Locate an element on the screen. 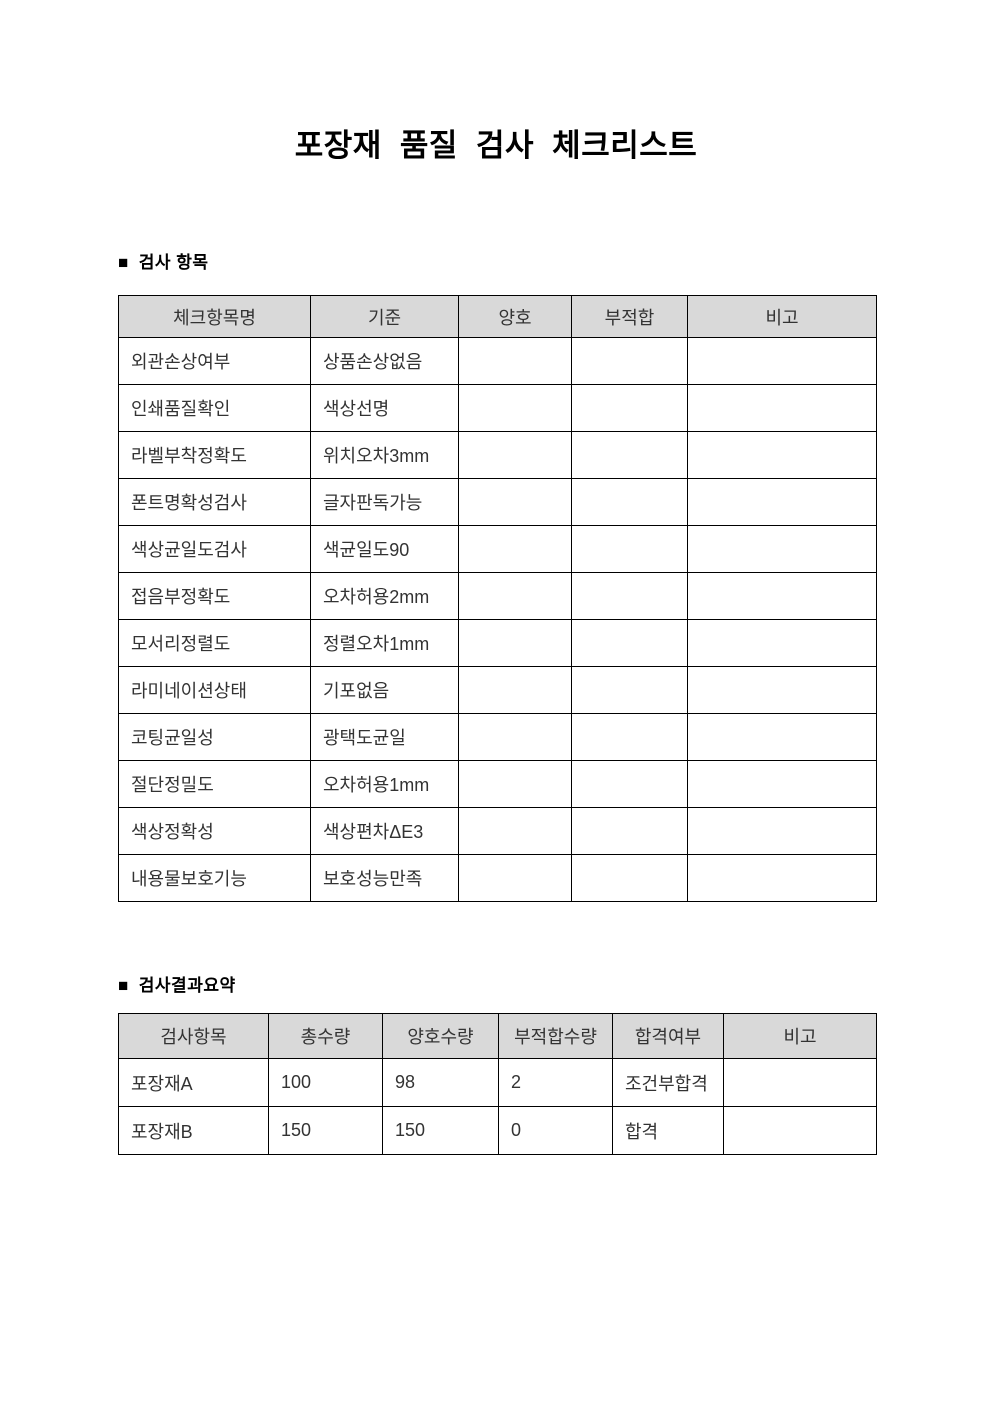 This screenshot has width=992, height=1403. table-row: 포장재A 100 98 2 조건부합격 is located at coordinates (497, 1082).